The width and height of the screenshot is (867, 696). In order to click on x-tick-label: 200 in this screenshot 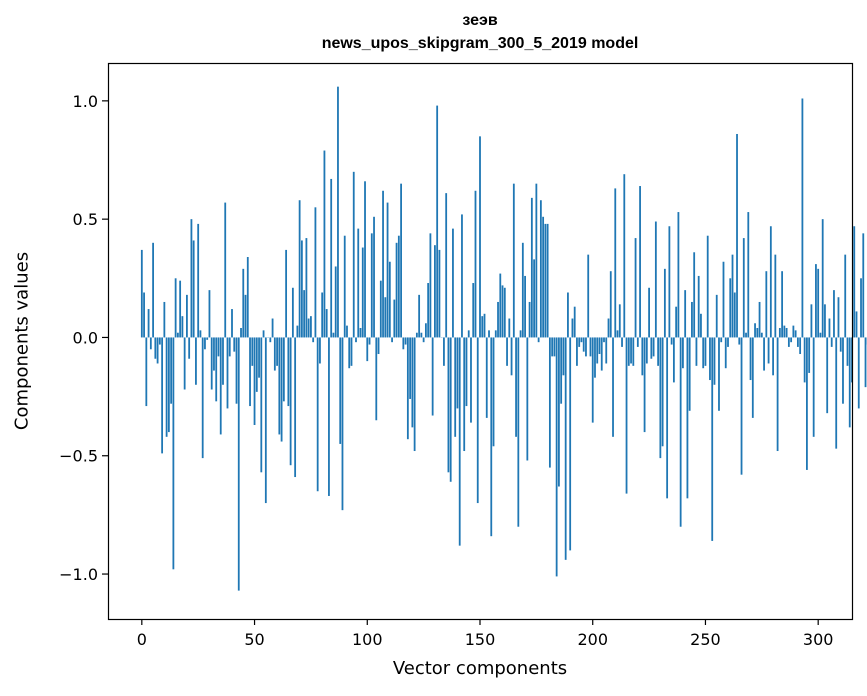, I will do `click(592, 639)`.